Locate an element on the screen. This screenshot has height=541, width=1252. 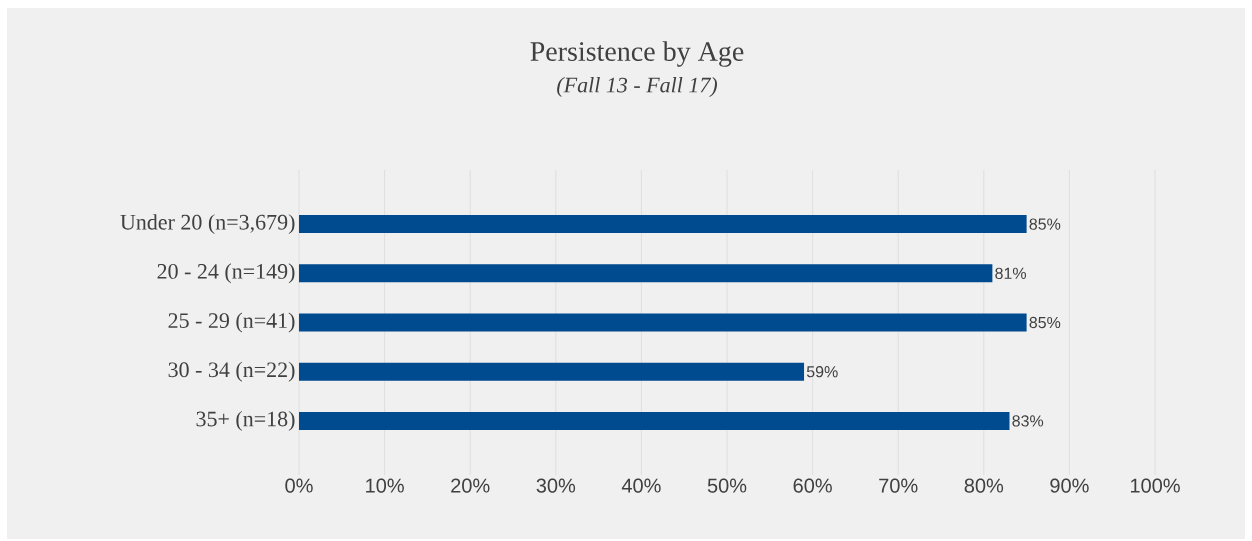
x-tick-label: 30% is located at coordinates (556, 485).